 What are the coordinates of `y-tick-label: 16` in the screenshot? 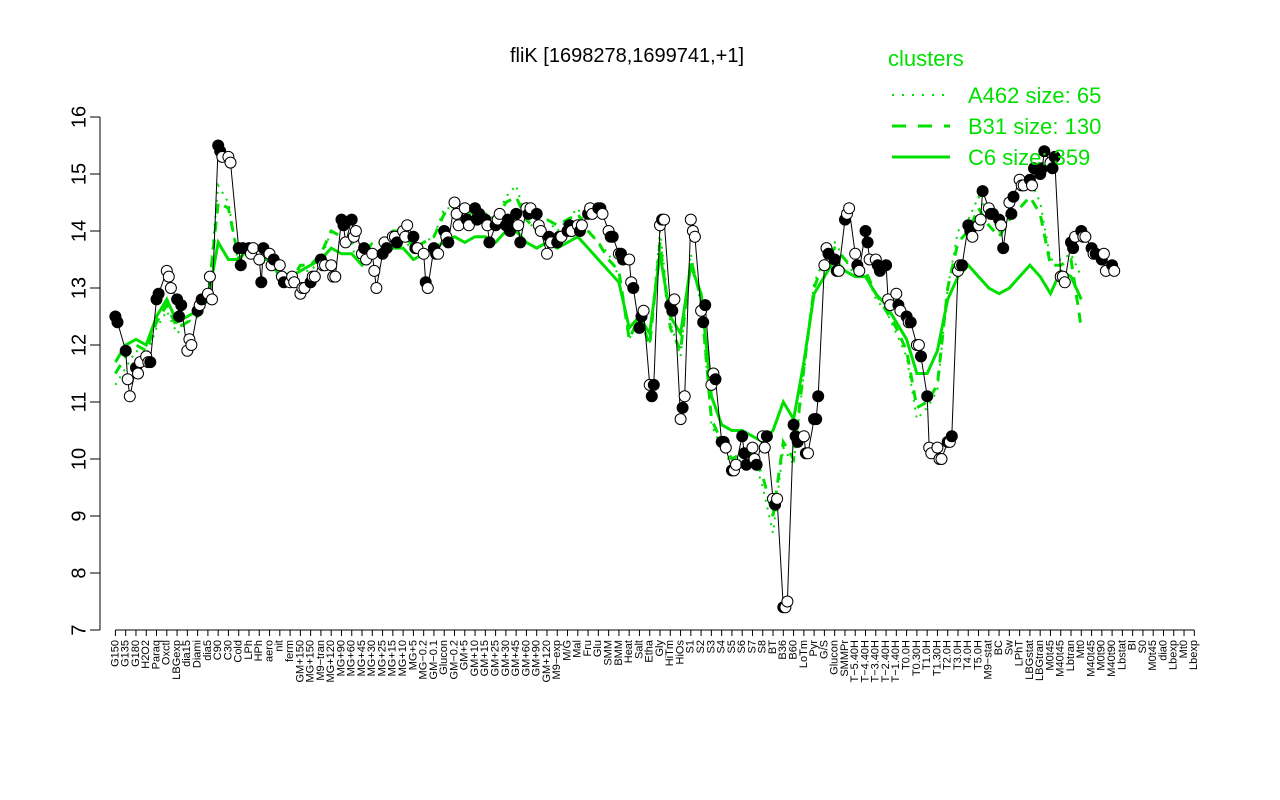 It's located at (79, 117).